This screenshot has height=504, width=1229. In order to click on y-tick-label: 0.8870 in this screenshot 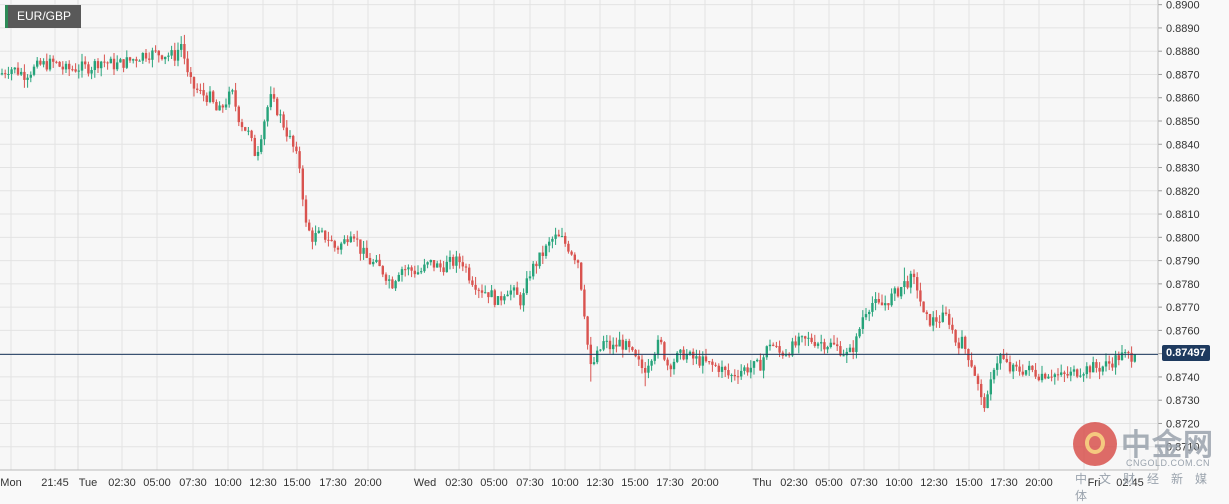, I will do `click(1183, 75)`.